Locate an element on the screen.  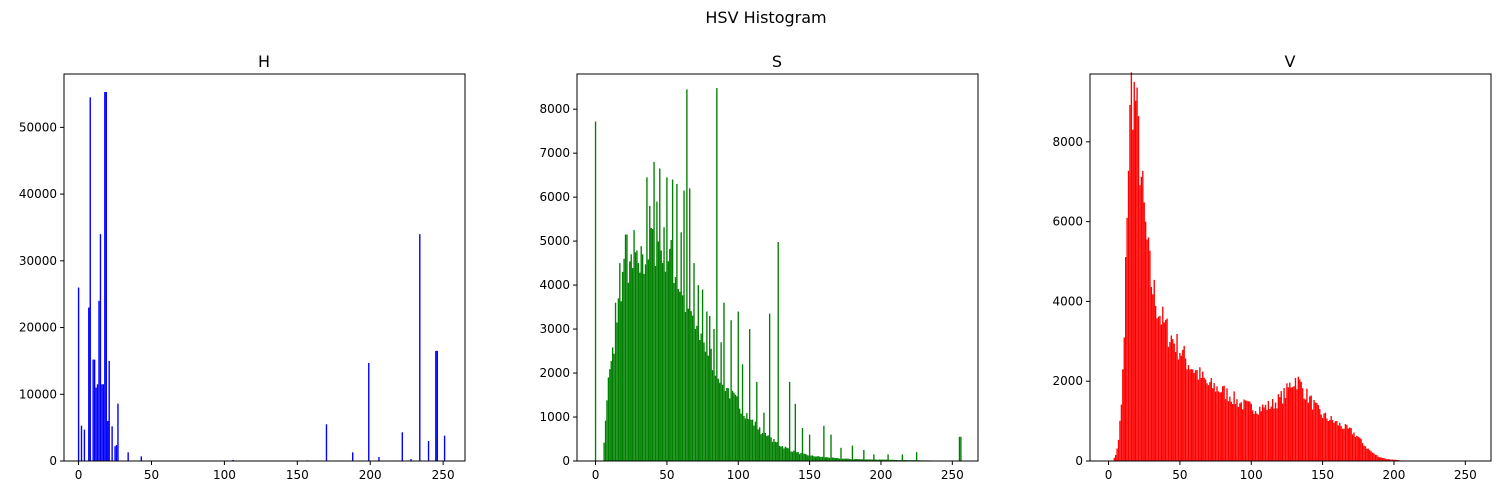
s-y-tick-label: 8000 is located at coordinates (554, 109).